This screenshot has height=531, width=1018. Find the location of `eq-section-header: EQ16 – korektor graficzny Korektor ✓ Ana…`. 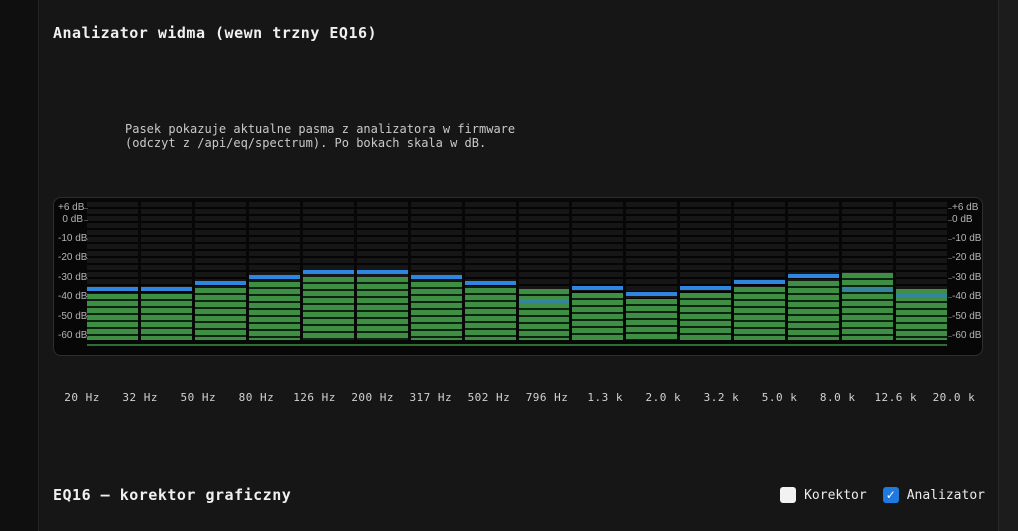

eq-section-header: EQ16 – korektor graficzny Korektor ✓ Ana… is located at coordinates (519, 495).